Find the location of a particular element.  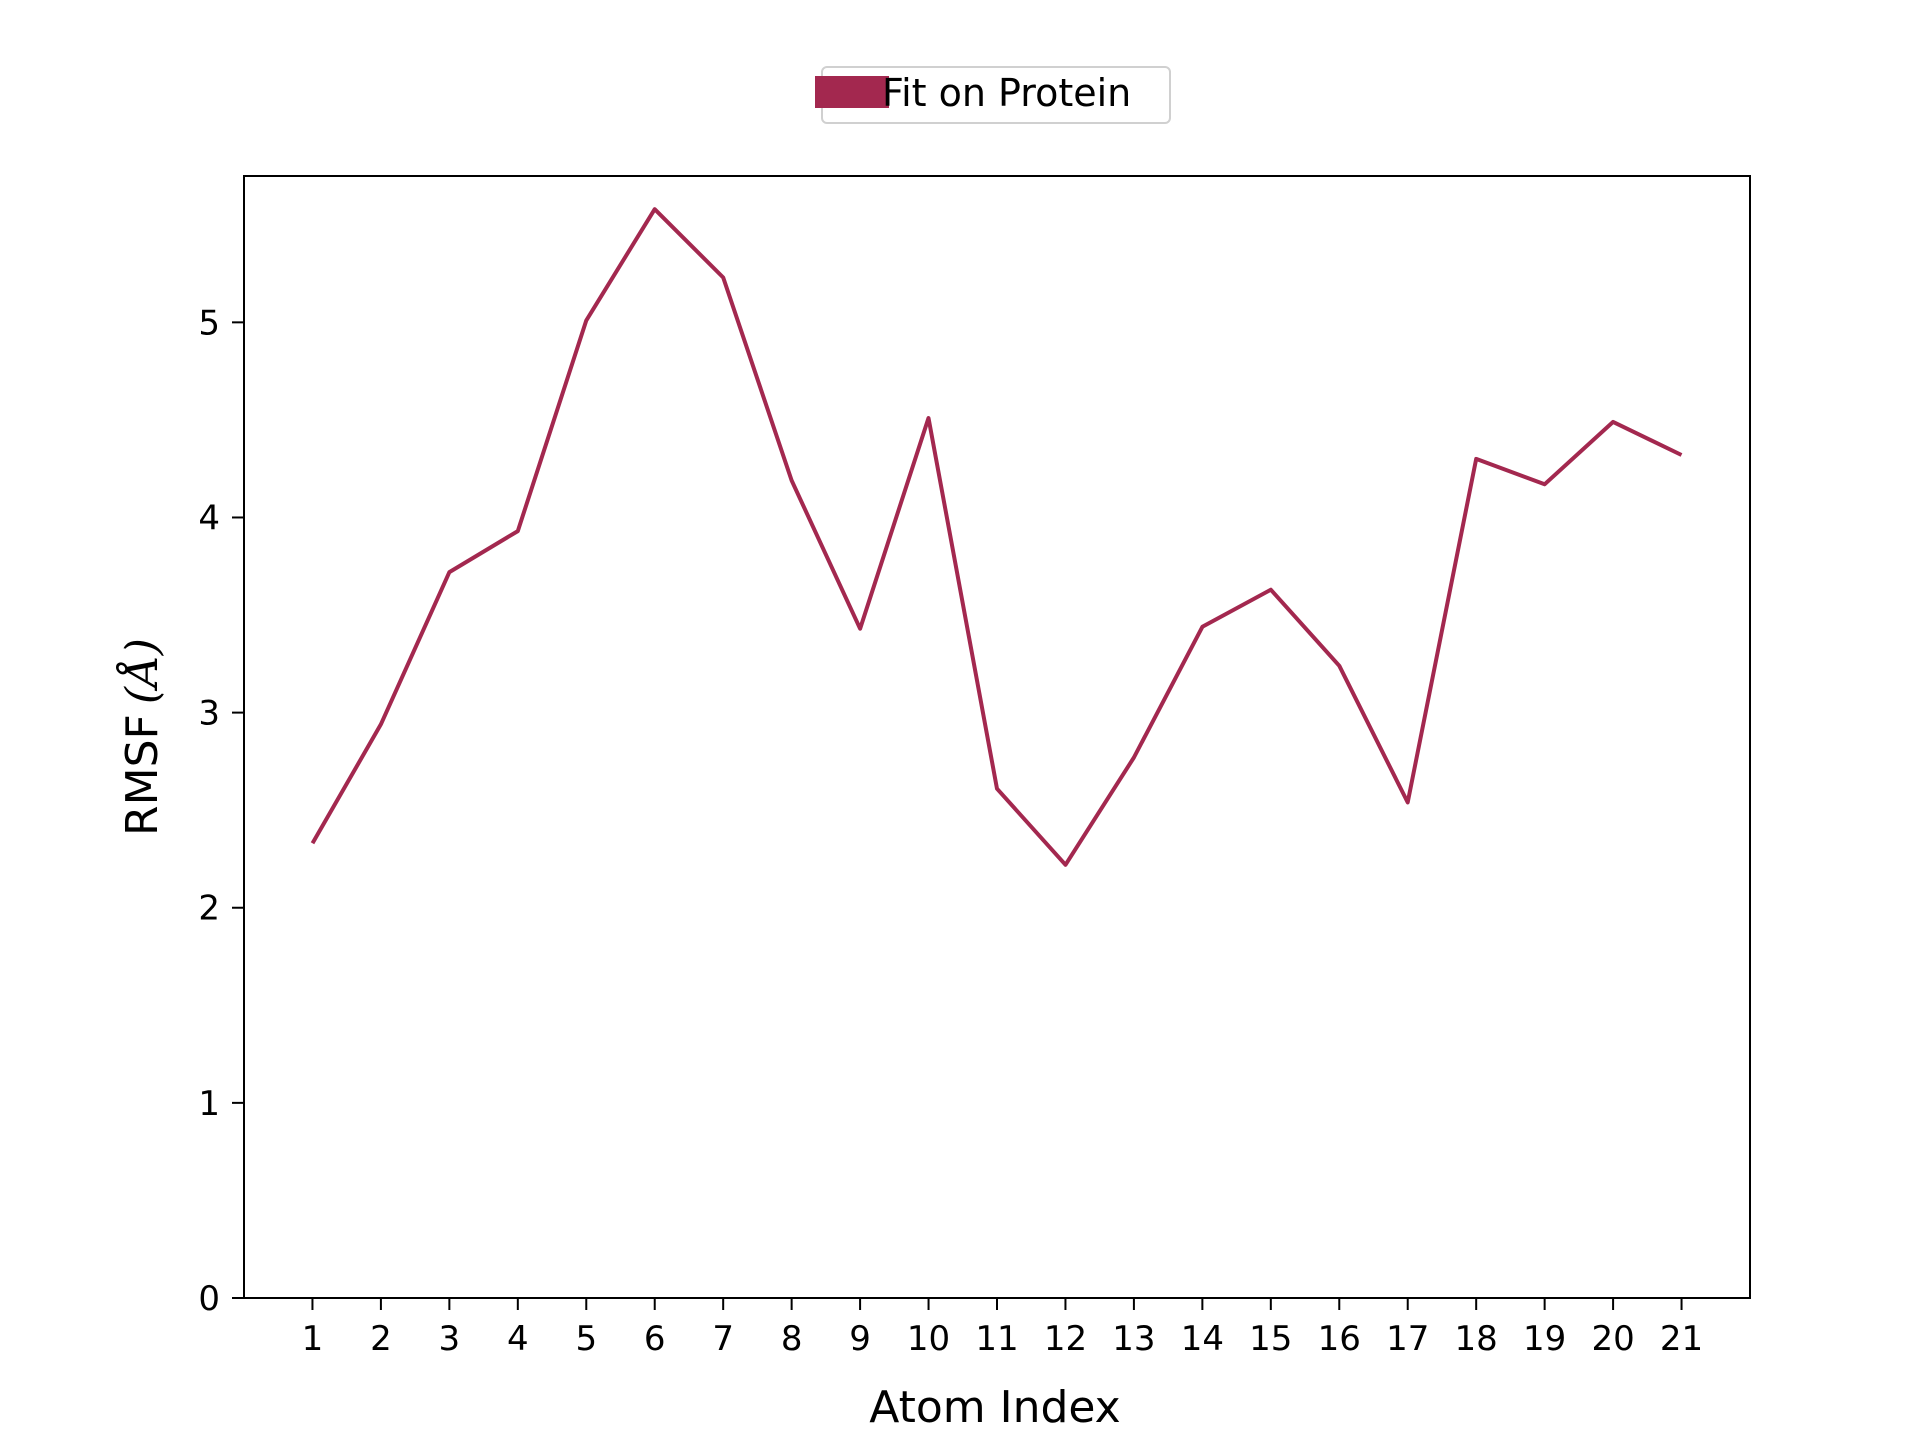

y-tick-label: 0 is located at coordinates (209, 1299).